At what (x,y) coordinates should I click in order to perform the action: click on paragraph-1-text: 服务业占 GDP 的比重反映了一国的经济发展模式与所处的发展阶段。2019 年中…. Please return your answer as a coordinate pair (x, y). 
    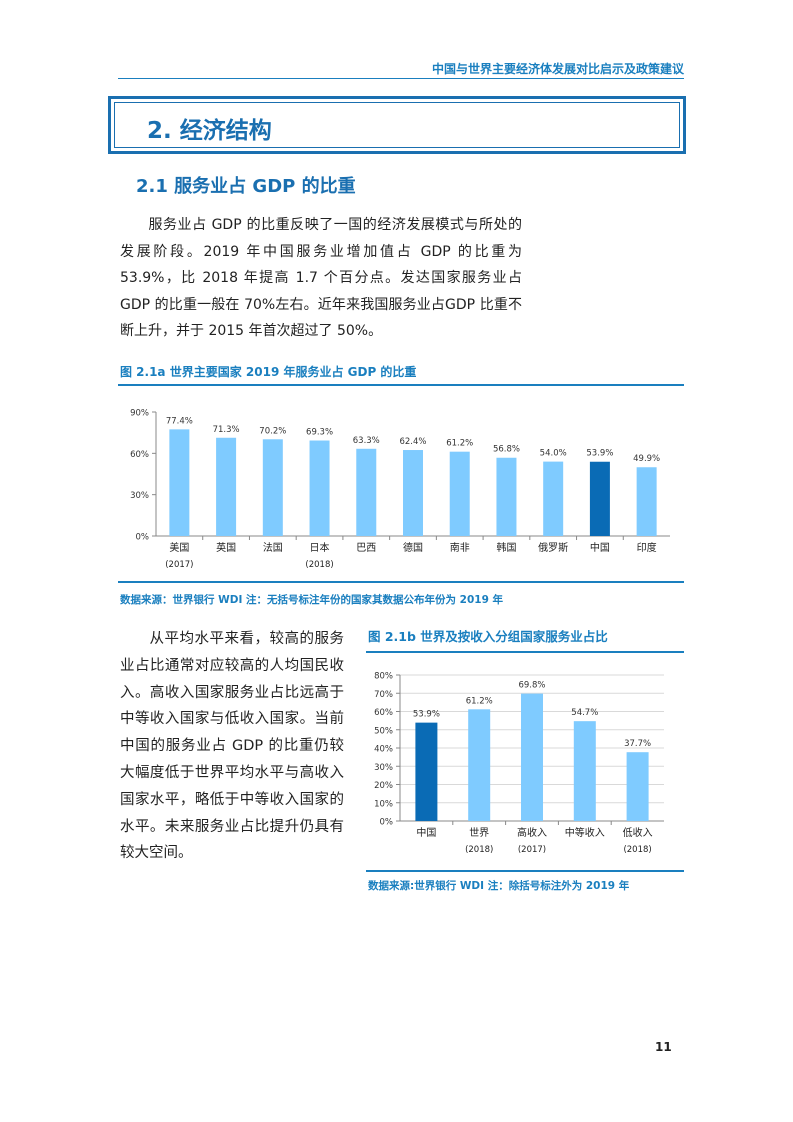
    Looking at the image, I should click on (321, 278).